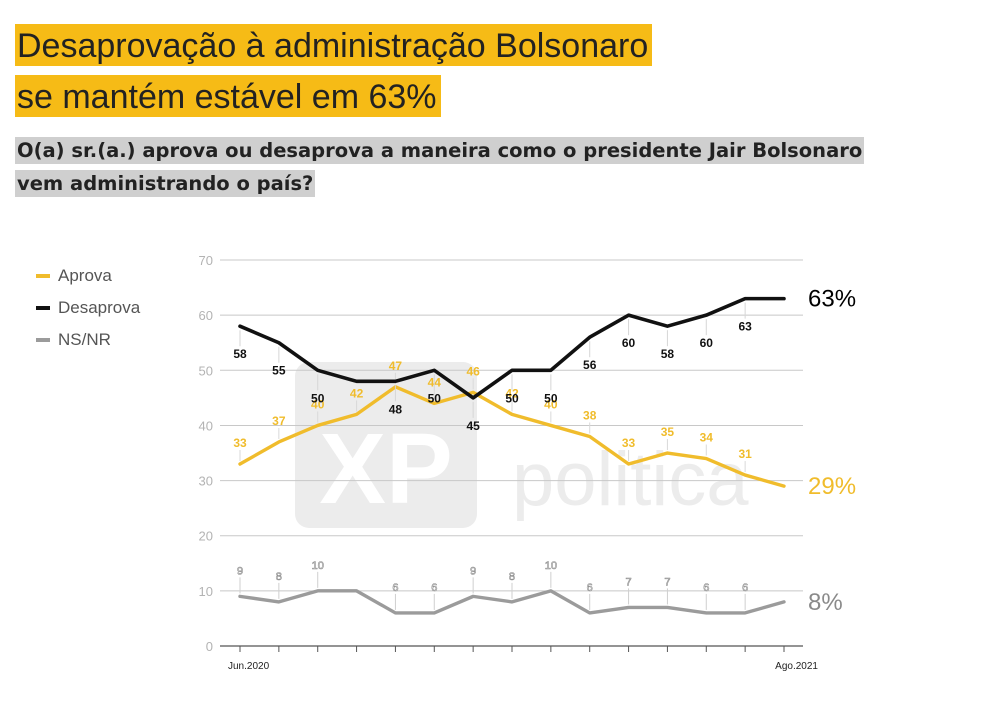  What do you see at coordinates (473, 371) in the screenshot?
I see `data-label-aprova: 46` at bounding box center [473, 371].